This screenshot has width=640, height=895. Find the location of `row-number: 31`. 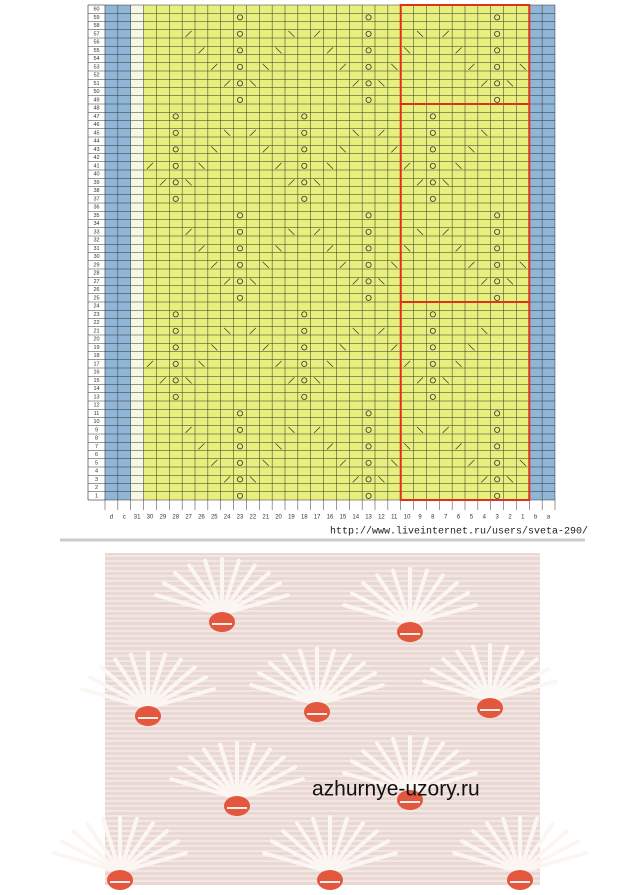

row-number: 31 is located at coordinates (96, 249).